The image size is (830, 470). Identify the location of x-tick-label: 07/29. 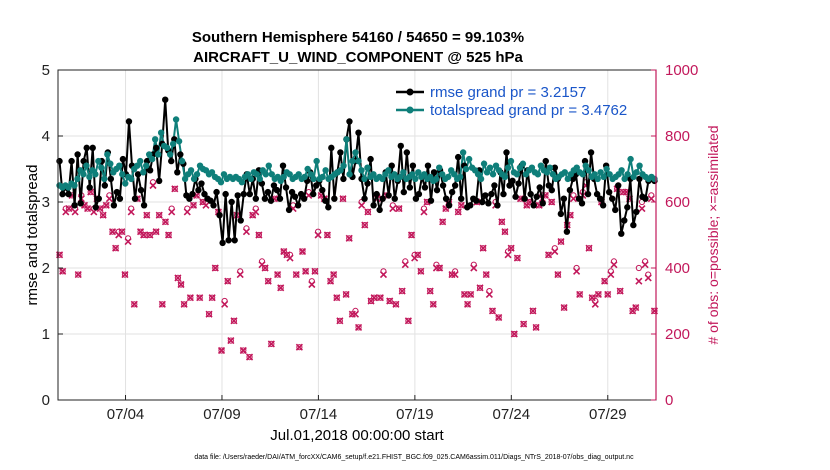
(608, 414).